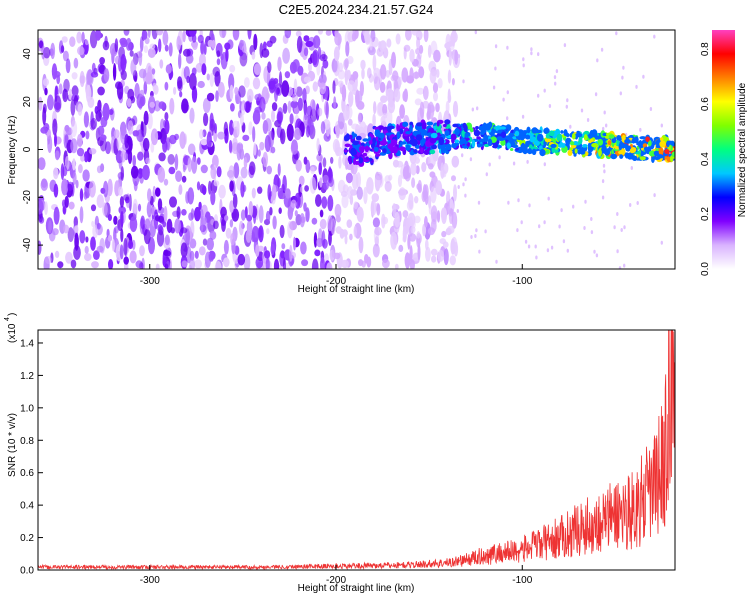  I want to click on heatmap-x-axis-label: Height of straight line (km), so click(356, 289).